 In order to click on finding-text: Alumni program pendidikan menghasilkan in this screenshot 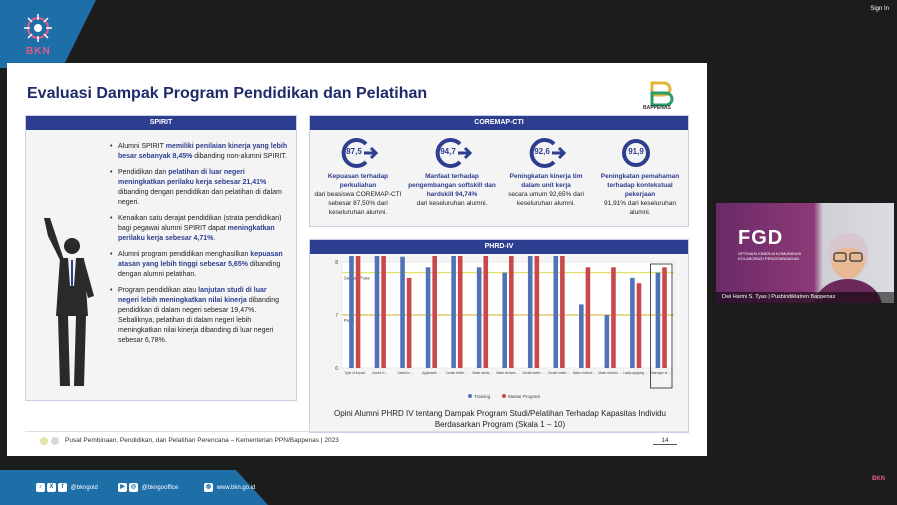, I will do `click(184, 254)`.